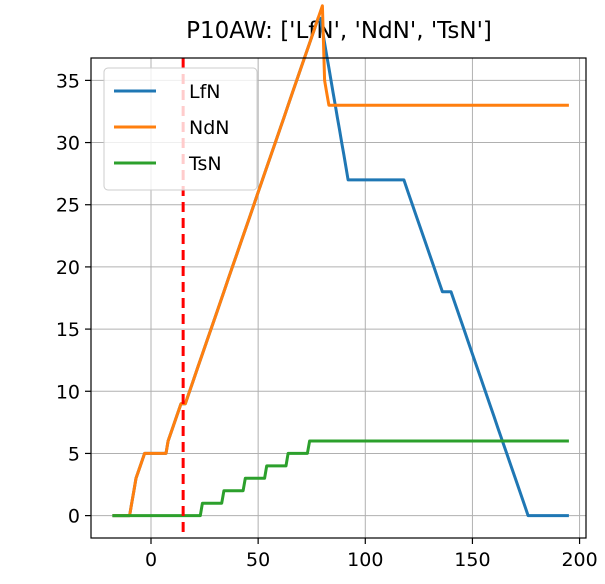 Image resolution: width=605 pixels, height=584 pixels. Describe the element at coordinates (258, 560) in the screenshot. I see `x-tick-label-1: 50` at that location.